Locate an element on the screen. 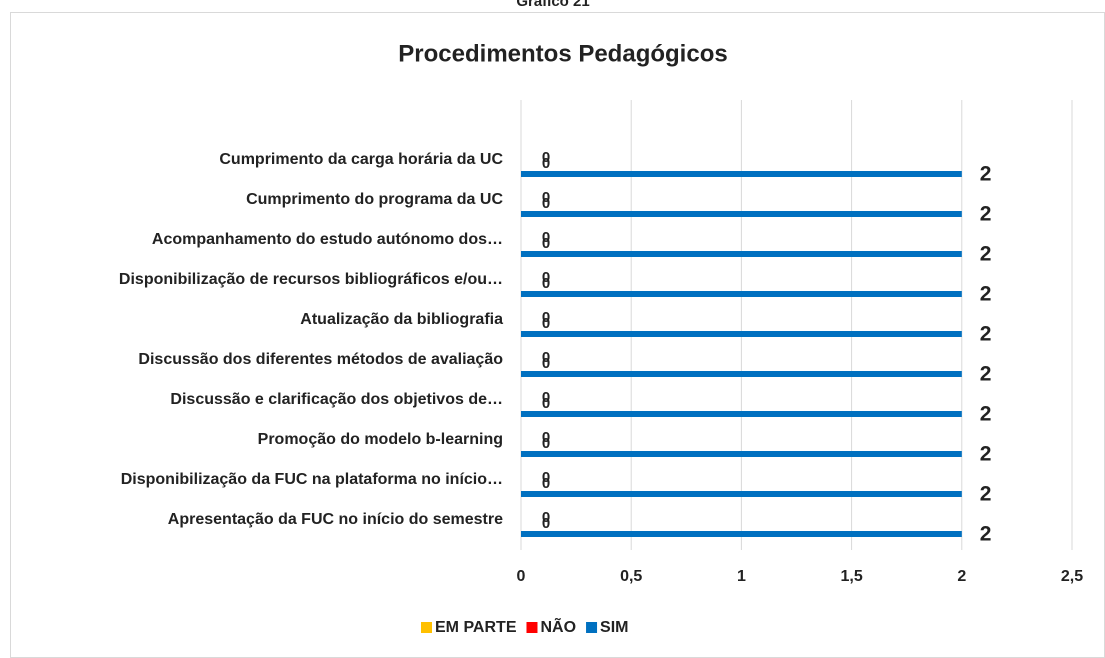 The width and height of the screenshot is (1105, 658). x-tick-label: 1 is located at coordinates (741, 576).